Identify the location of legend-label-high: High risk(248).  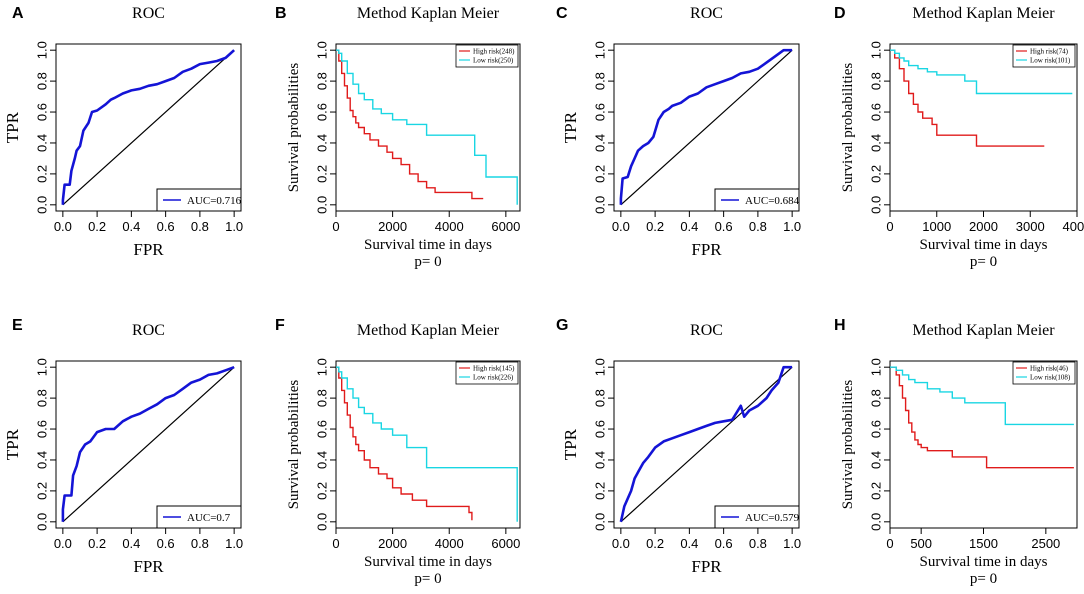
(494, 52).